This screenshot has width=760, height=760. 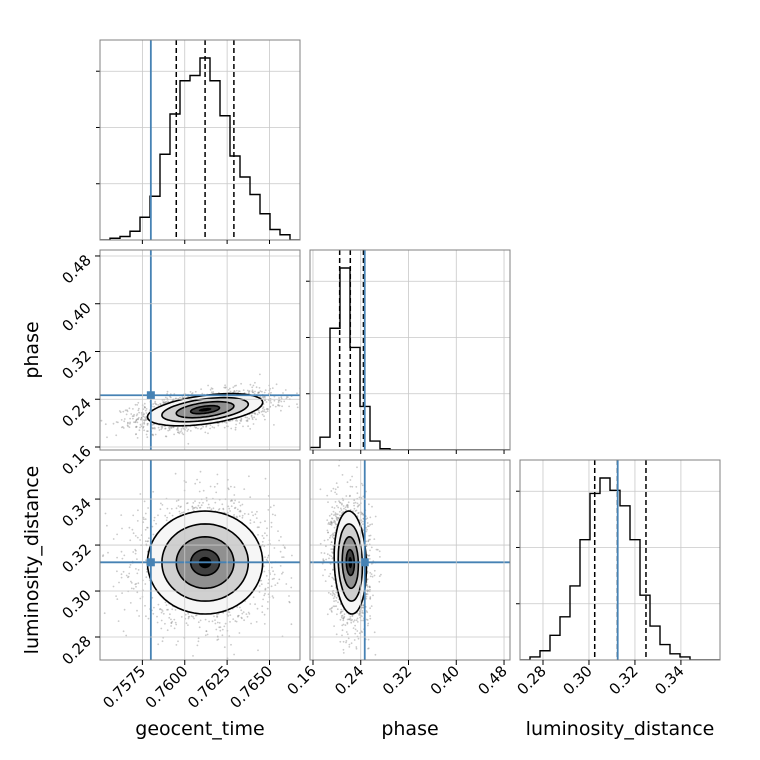 What do you see at coordinates (531, 680) in the screenshot?
I see `x-tick-label: 0.28` at bounding box center [531, 680].